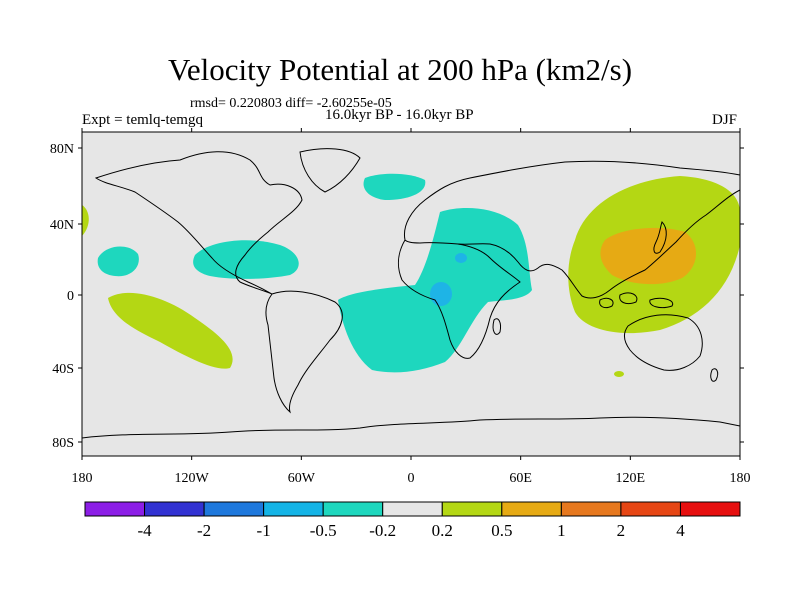  What do you see at coordinates (70, 296) in the screenshot?
I see `lat-label: 0` at bounding box center [70, 296].